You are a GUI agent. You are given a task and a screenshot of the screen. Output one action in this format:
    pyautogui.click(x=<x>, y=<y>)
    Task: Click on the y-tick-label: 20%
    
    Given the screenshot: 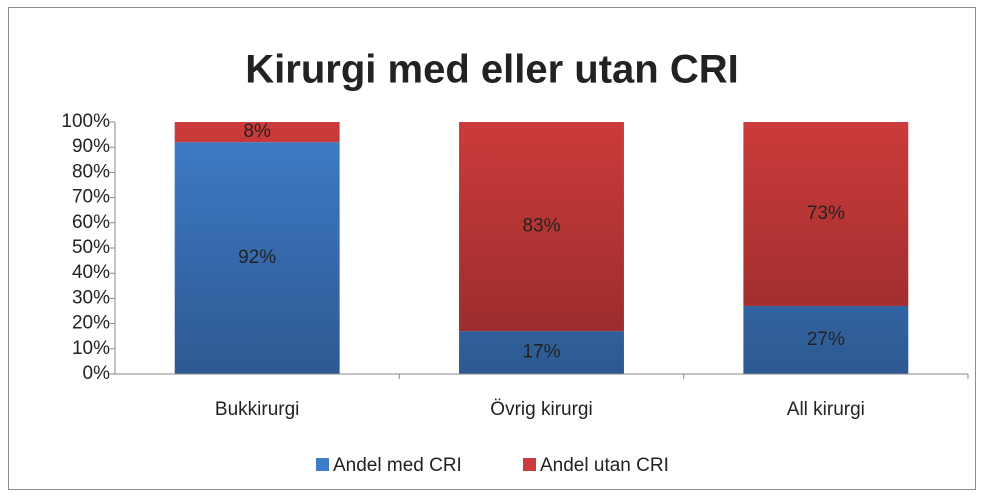 What is the action you would take?
    pyautogui.click(x=91, y=323)
    